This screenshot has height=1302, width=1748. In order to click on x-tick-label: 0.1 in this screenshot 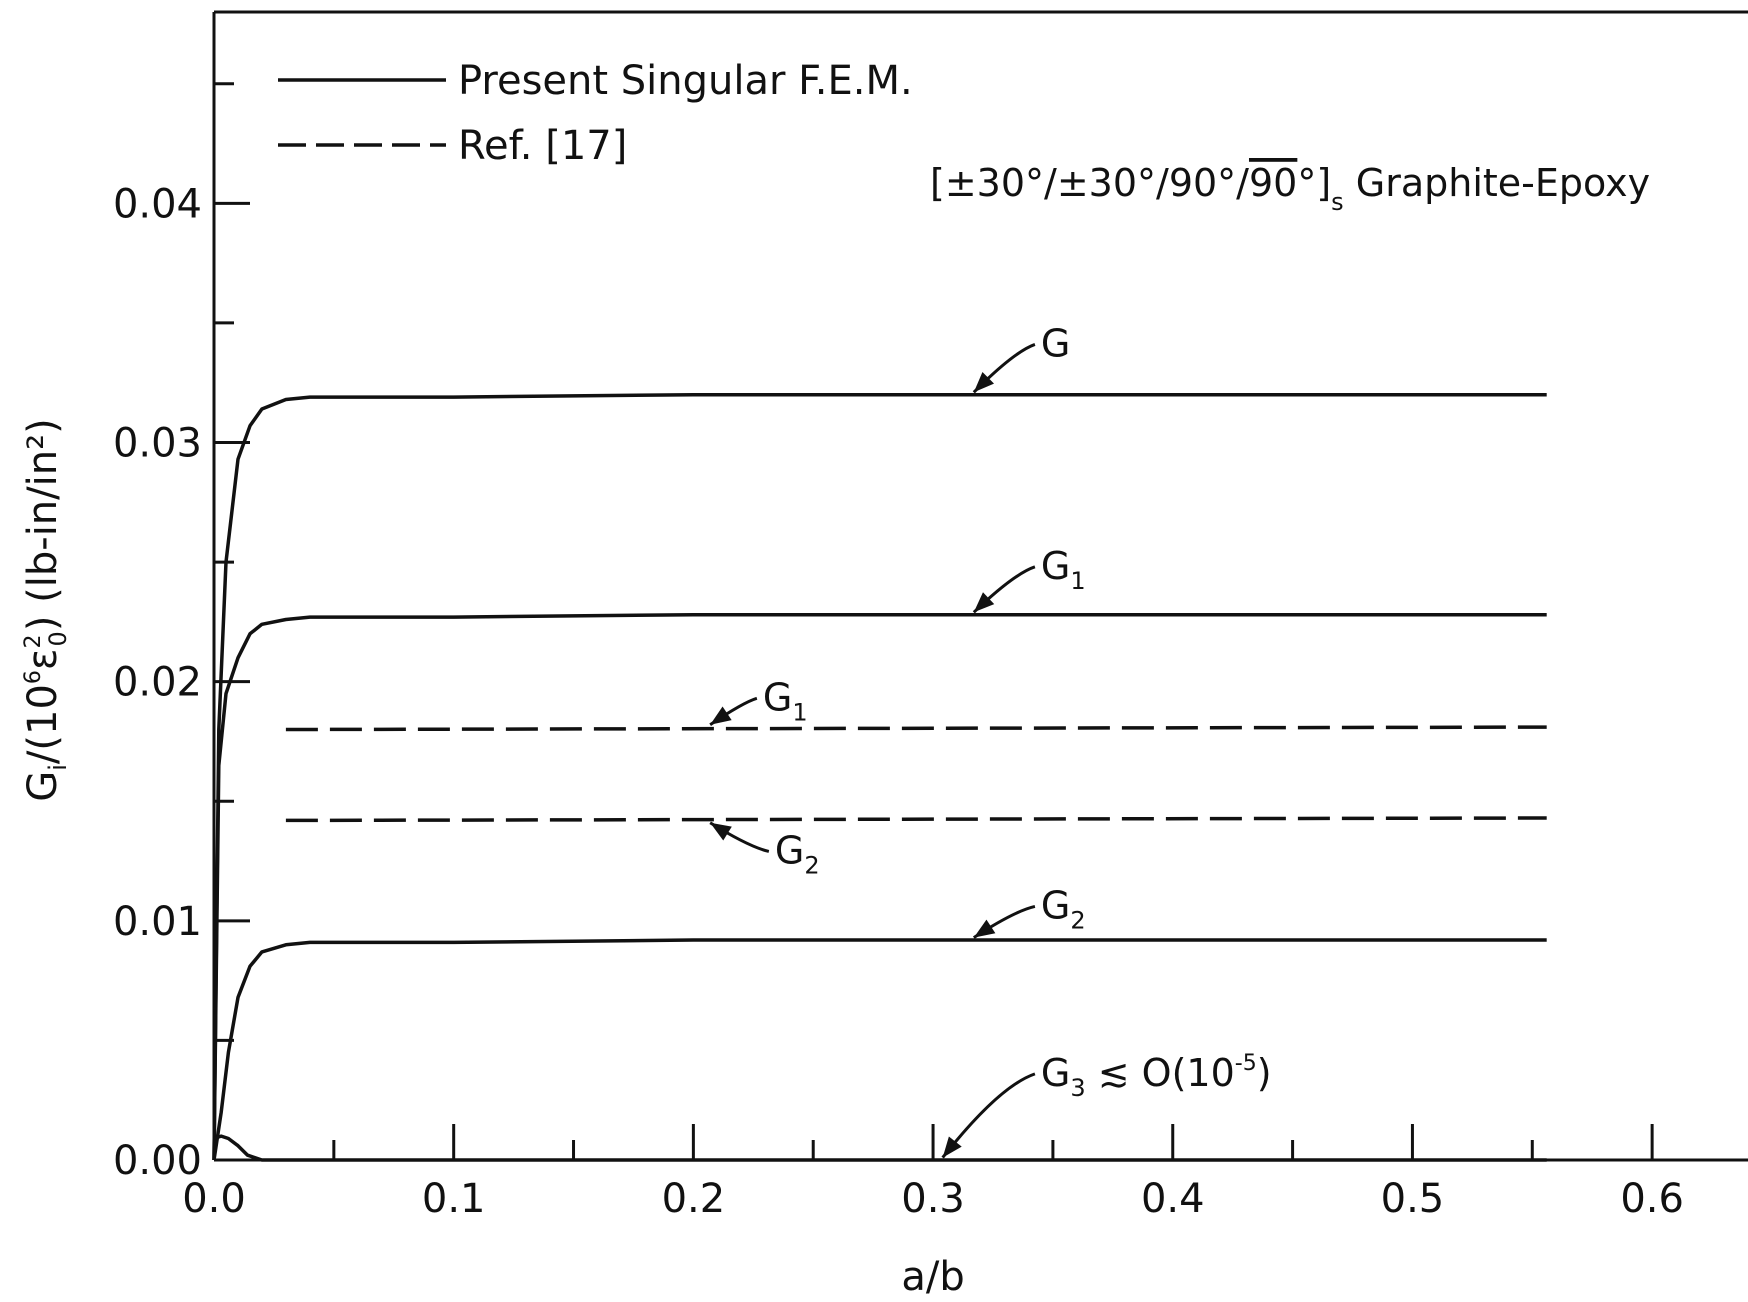, I will do `click(454, 1199)`.